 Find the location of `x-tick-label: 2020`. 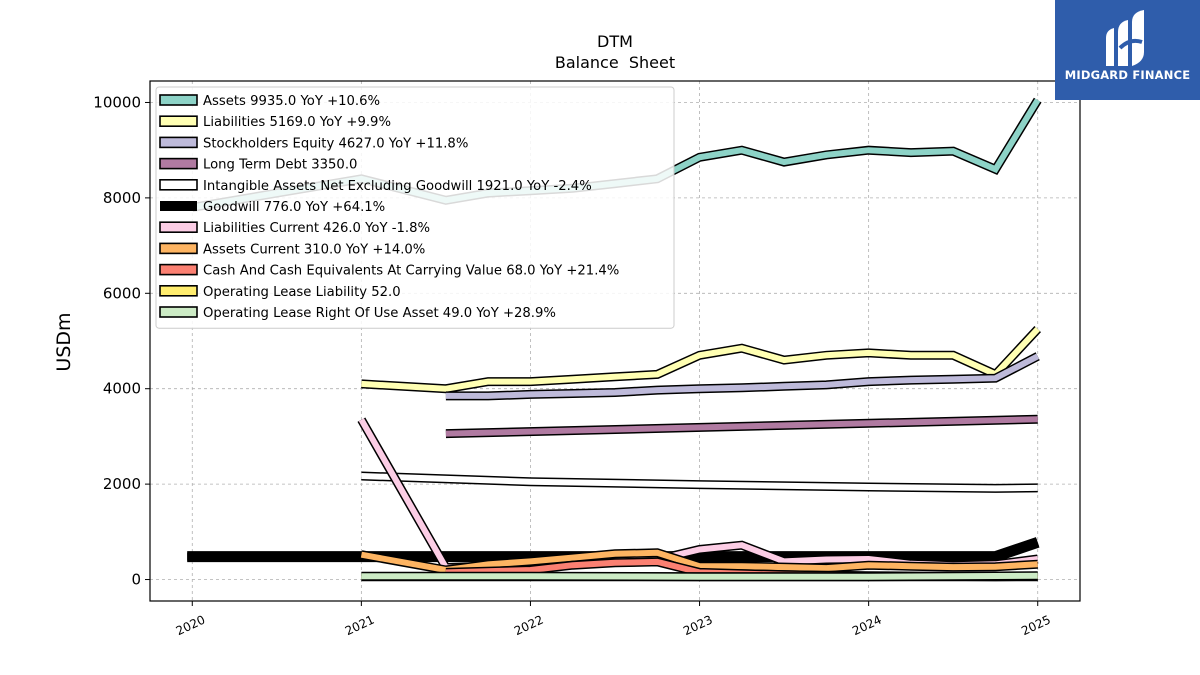

x-tick-label: 2020 is located at coordinates (191, 626).